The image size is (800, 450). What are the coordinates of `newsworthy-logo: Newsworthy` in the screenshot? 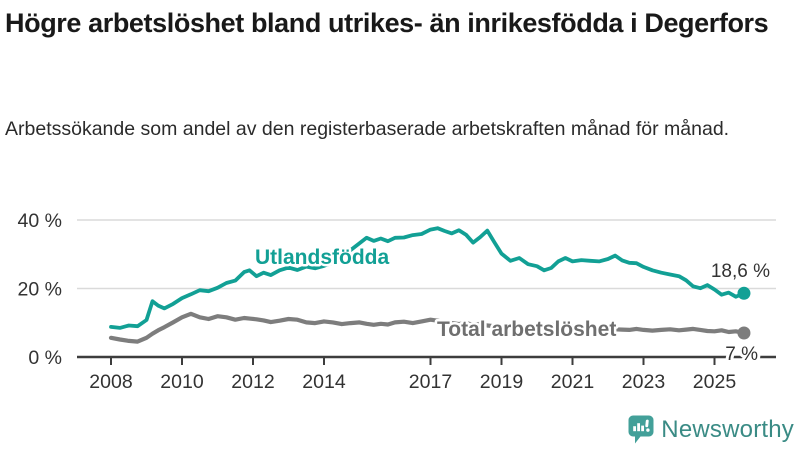 It's located at (711, 429).